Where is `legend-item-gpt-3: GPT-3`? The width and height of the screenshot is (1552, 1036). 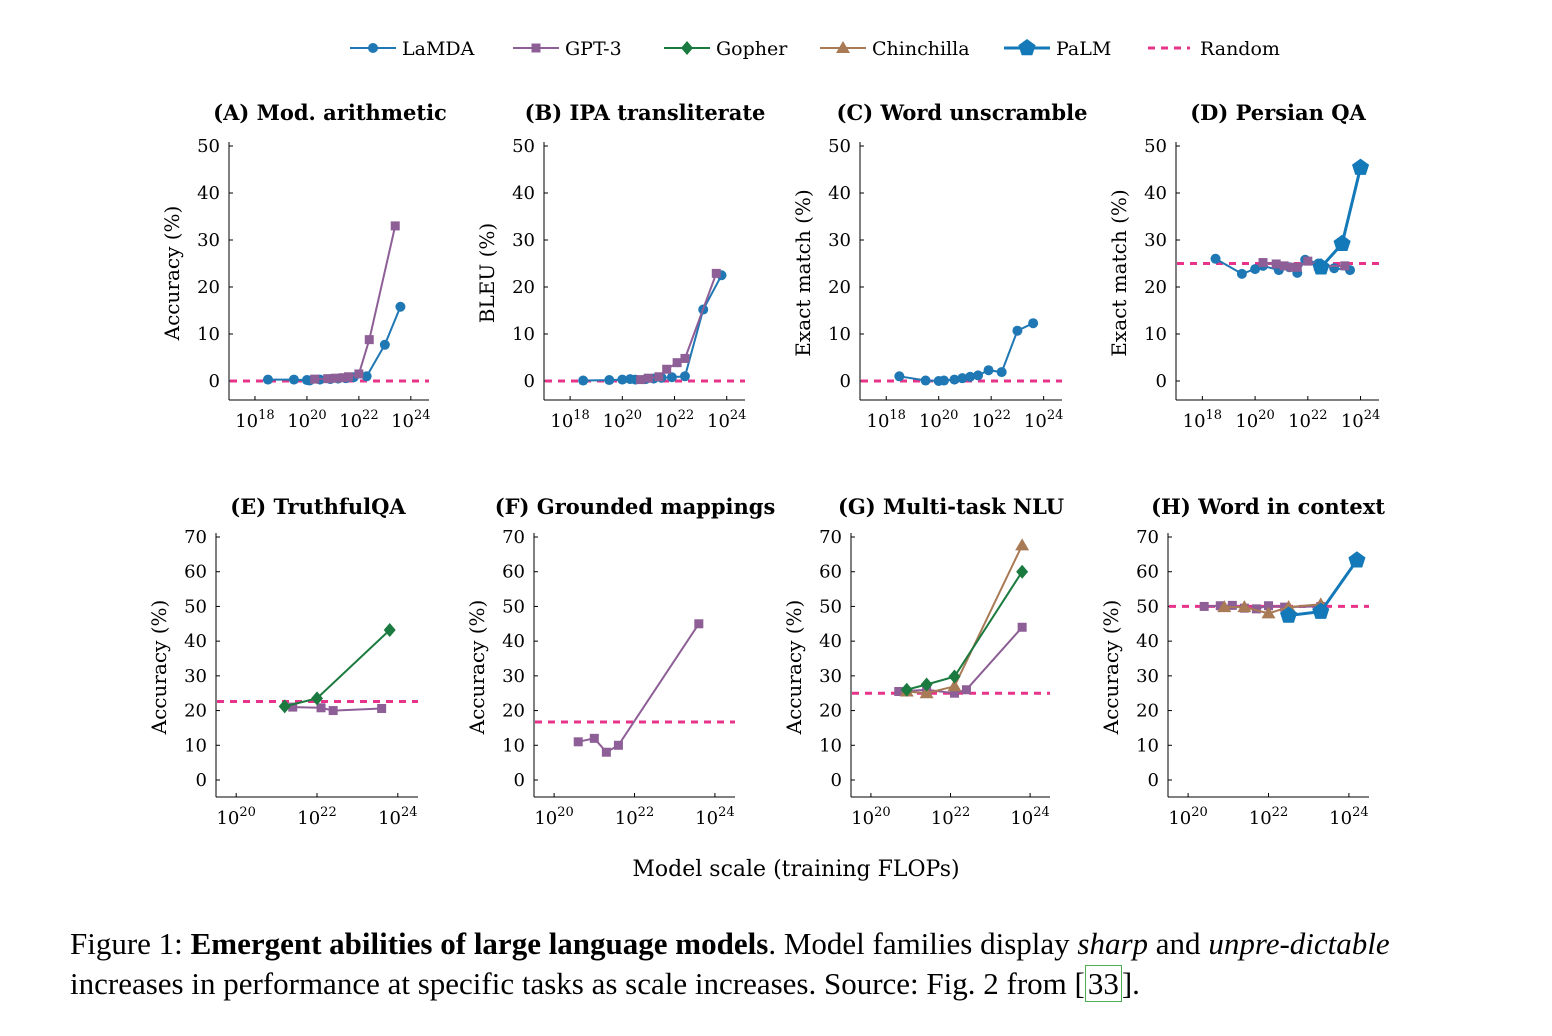 legend-item-gpt-3: GPT-3 is located at coordinates (567, 49).